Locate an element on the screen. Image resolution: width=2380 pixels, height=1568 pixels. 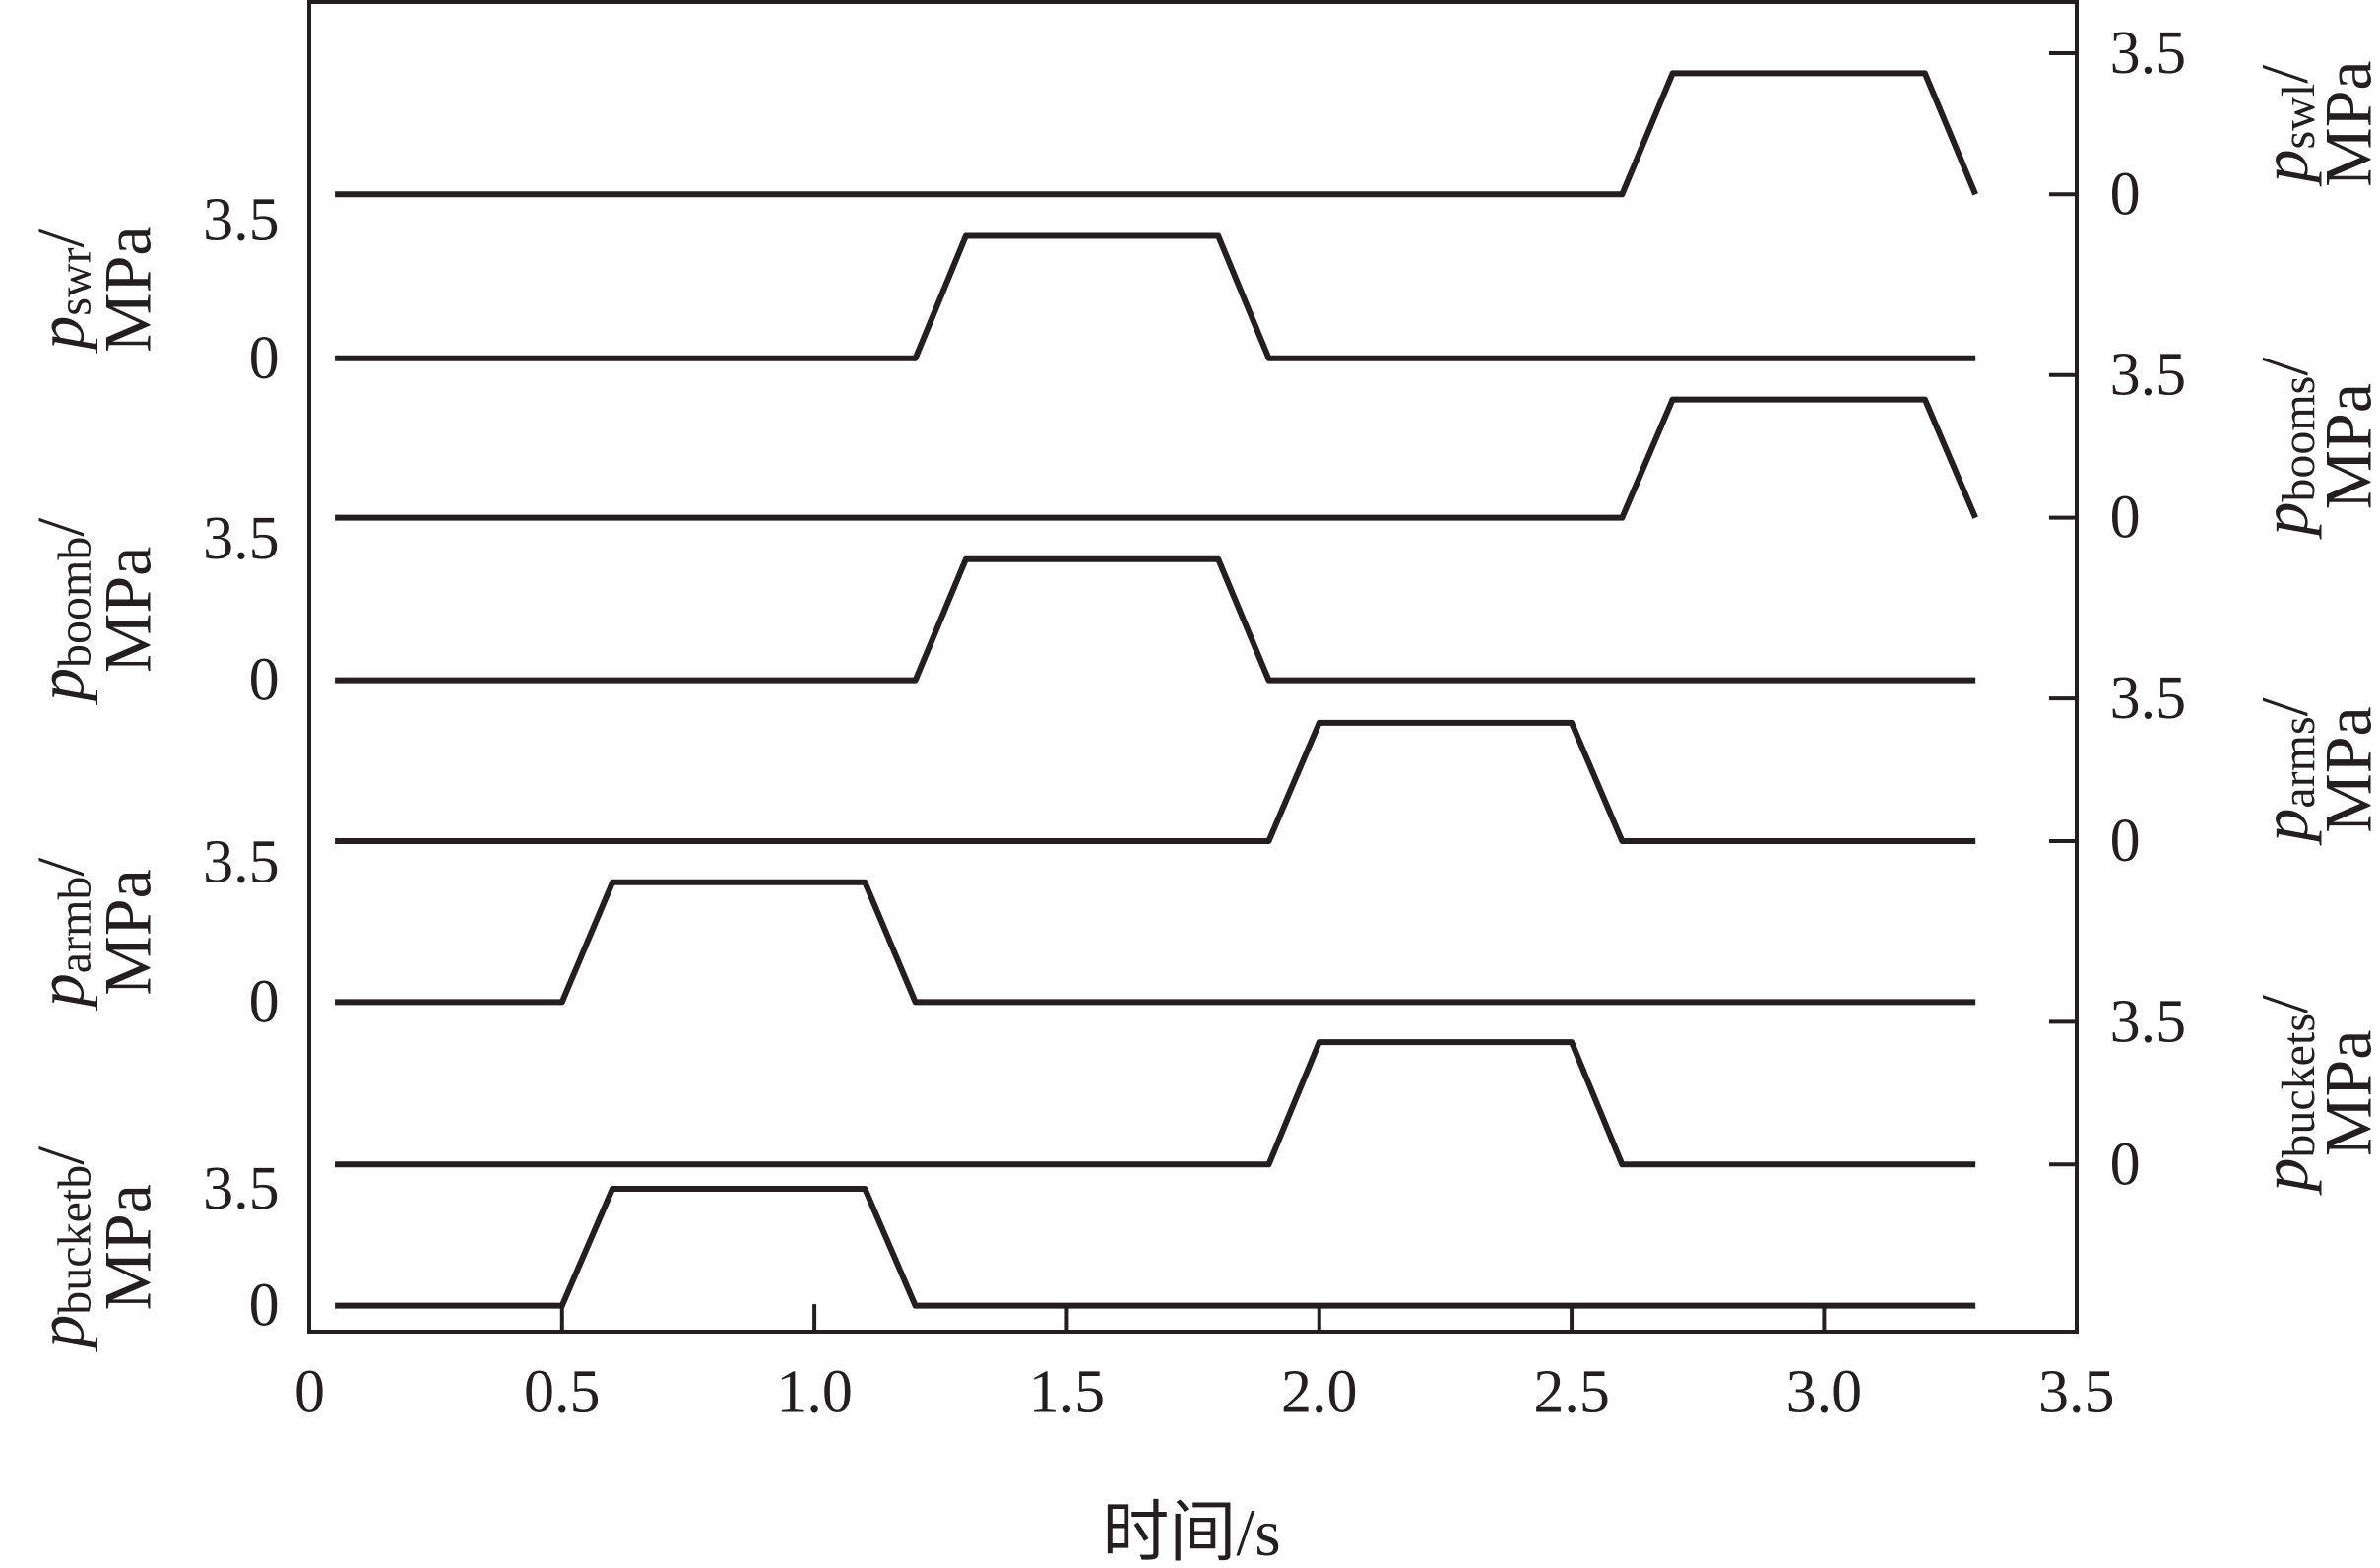
x-tick-label: 0 is located at coordinates (309, 1392).